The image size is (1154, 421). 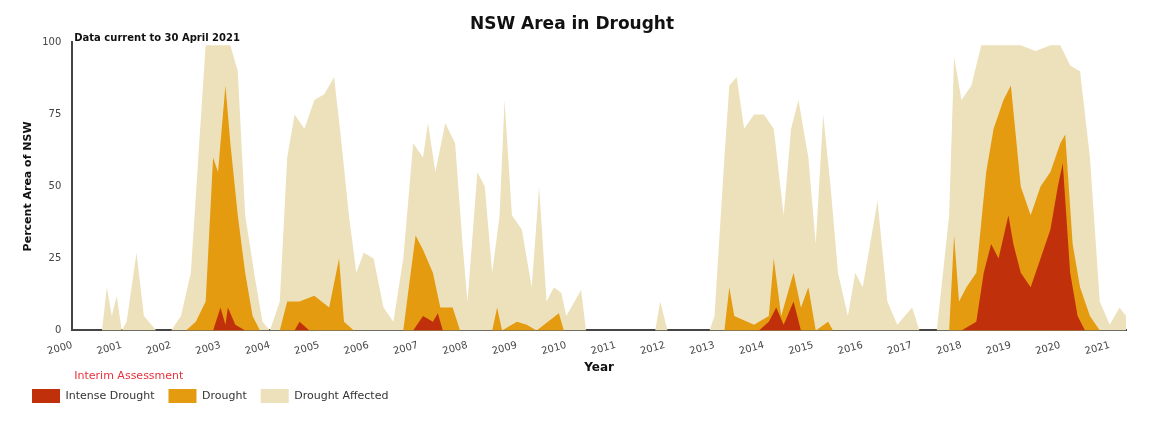 What do you see at coordinates (110, 395) in the screenshot?
I see `legend-label: Intense Drought` at bounding box center [110, 395].